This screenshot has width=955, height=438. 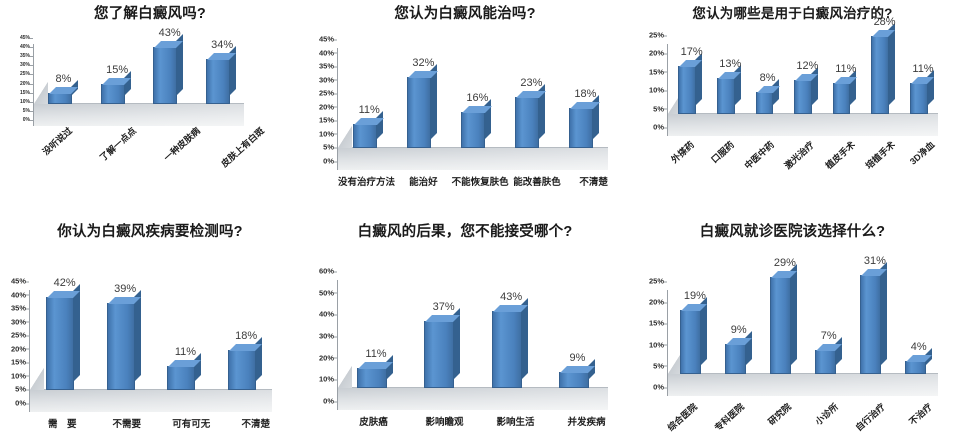 I want to click on bar: 16%, so click(x=476, y=120).